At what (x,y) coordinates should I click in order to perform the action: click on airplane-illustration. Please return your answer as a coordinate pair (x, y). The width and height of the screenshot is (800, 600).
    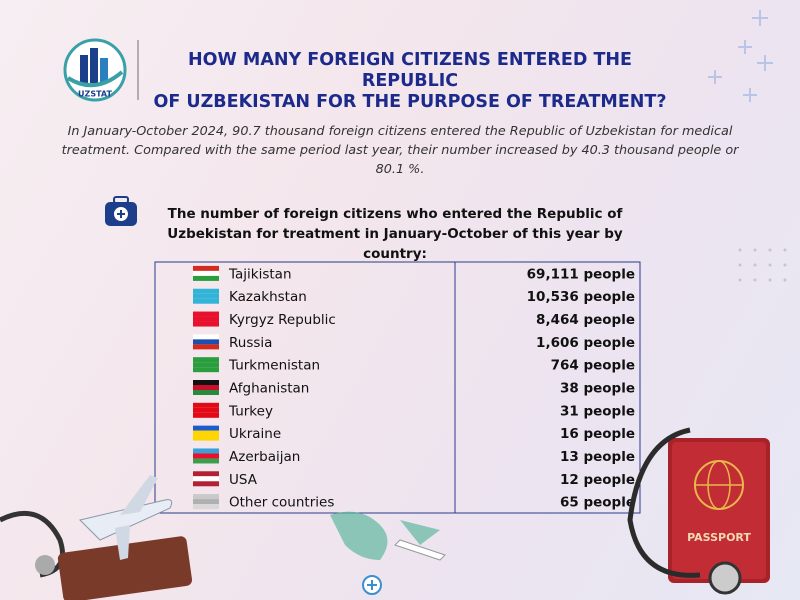
    Looking at the image, I should click on (96, 537).